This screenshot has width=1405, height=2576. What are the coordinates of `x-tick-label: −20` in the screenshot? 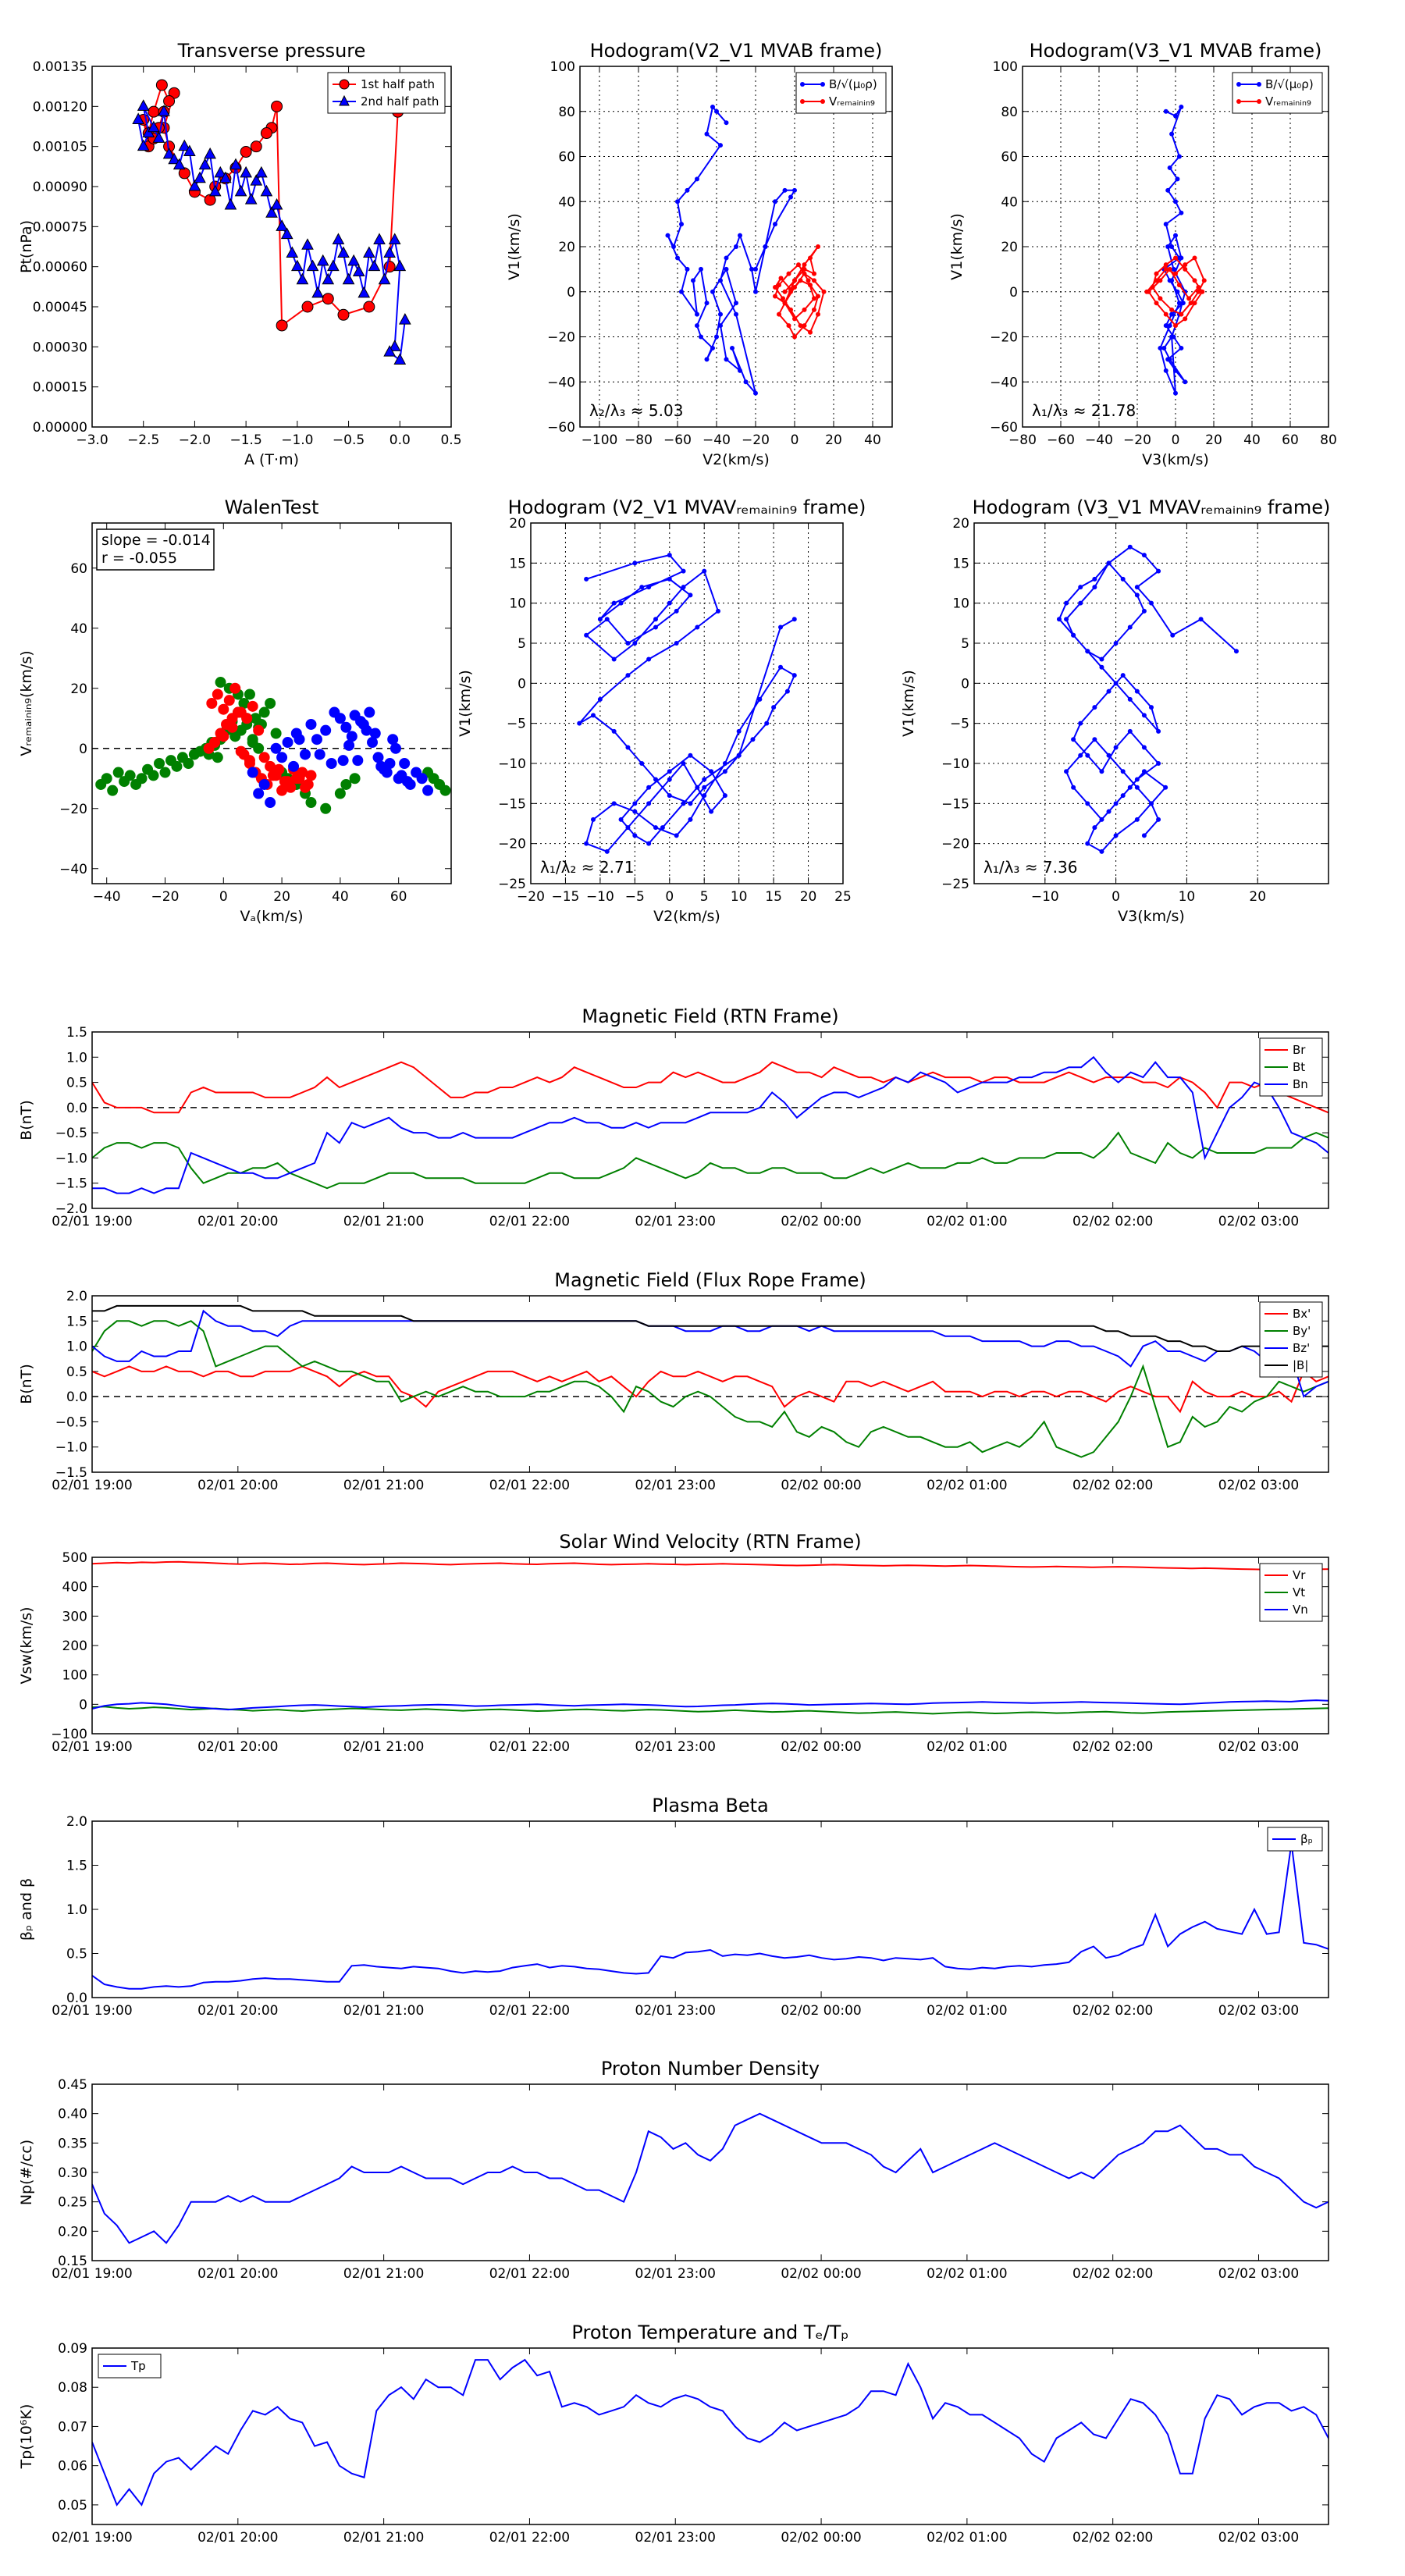 It's located at (165, 897).